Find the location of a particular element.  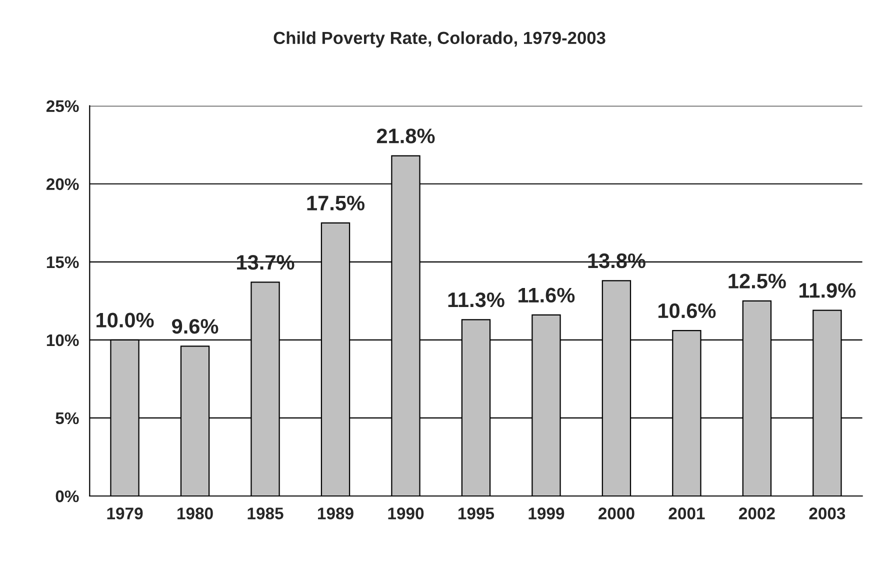

x-tick-label: 1989 is located at coordinates (336, 514).